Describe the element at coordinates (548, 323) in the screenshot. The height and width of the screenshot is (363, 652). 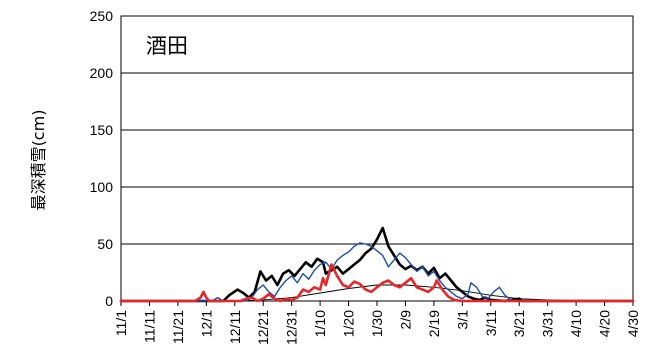
I see `x-tick-label: 3/31` at that location.